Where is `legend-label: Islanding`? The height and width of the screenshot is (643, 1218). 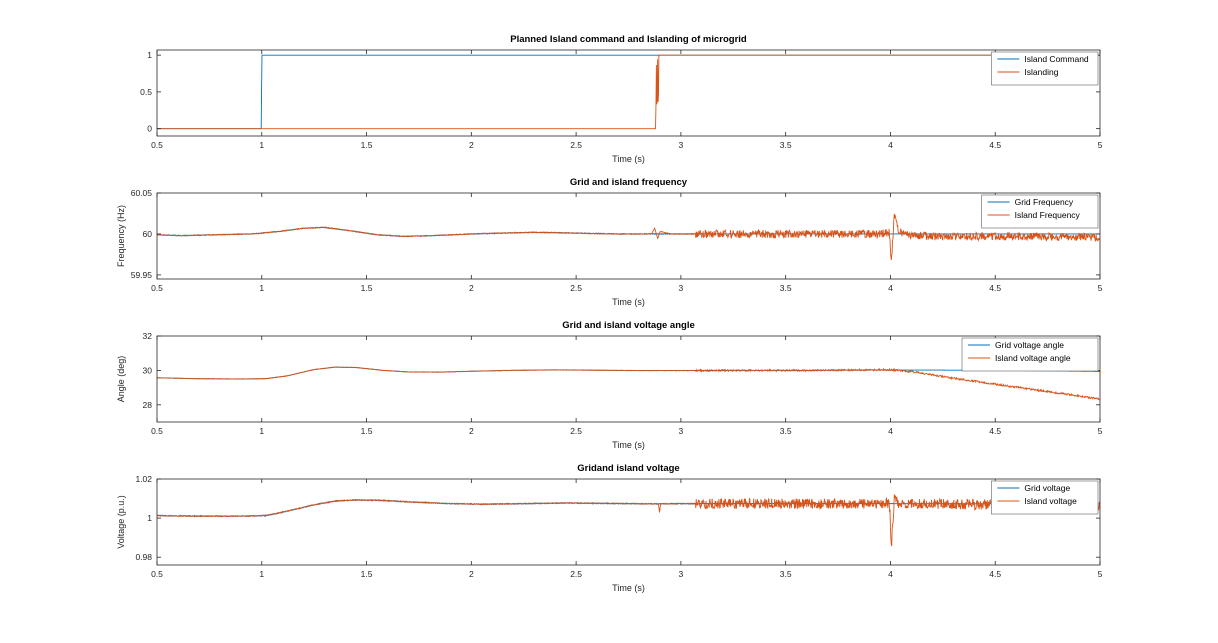 legend-label: Islanding is located at coordinates (1041, 72).